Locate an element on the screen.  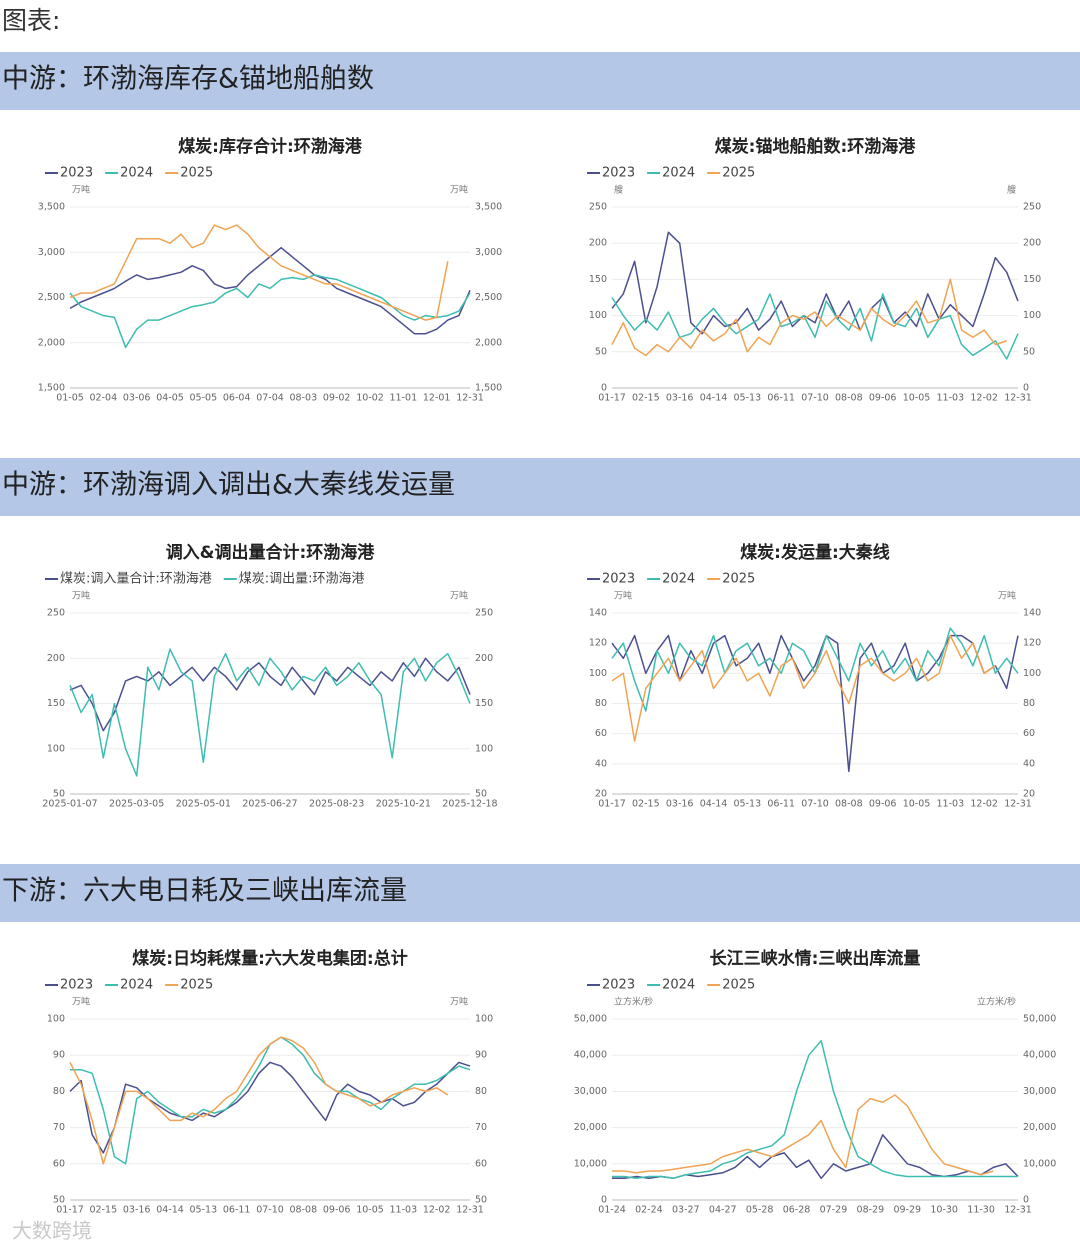
y2-tick-label: 80 is located at coordinates (1029, 703).